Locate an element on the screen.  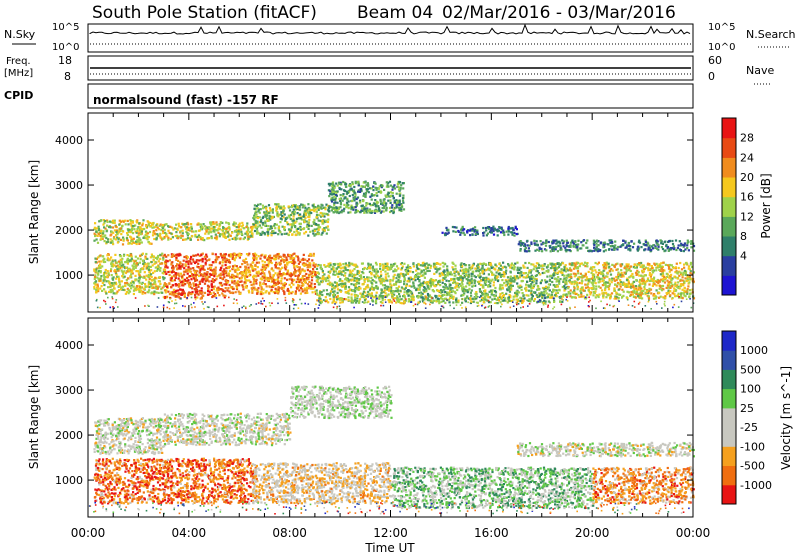
cpid-text: normalsound (fast) -157 RF is located at coordinates (186, 100).